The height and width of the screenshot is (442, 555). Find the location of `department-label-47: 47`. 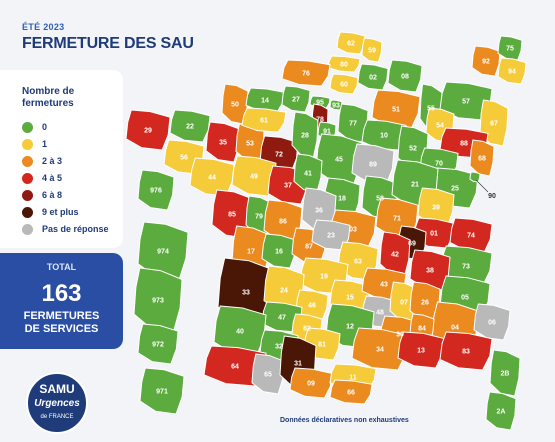

department-label-47: 47 is located at coordinates (282, 318).